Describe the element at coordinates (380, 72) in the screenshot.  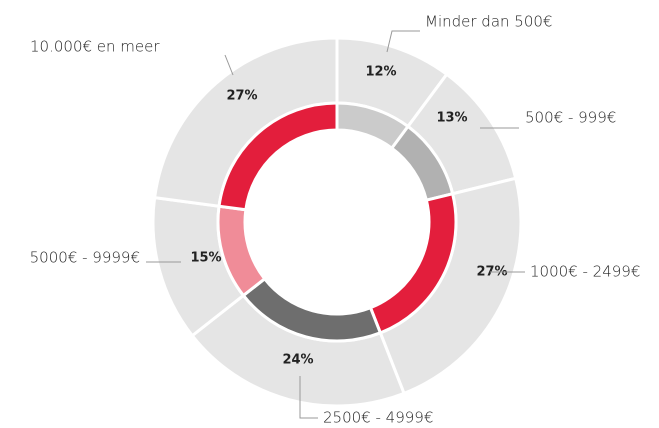
I see `value-label: 12%` at that location.